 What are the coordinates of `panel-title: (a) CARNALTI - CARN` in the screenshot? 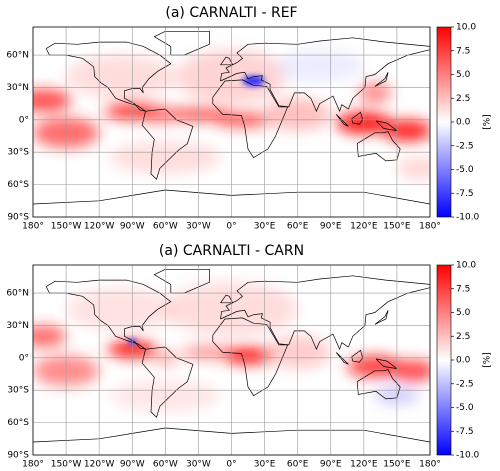 It's located at (231, 251).